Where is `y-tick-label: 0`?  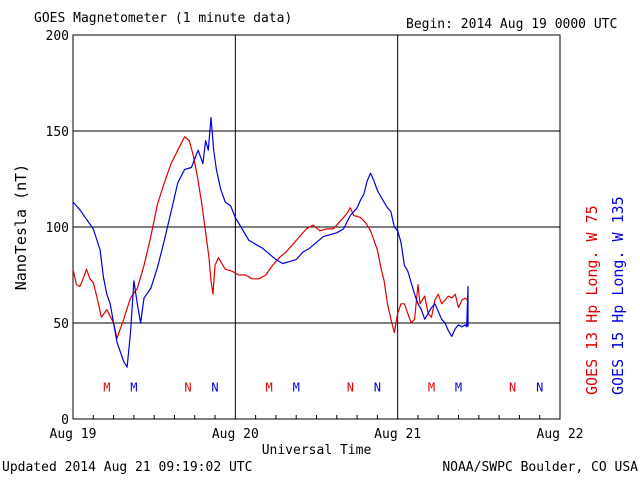
y-tick-label: 0 is located at coordinates (65, 420).